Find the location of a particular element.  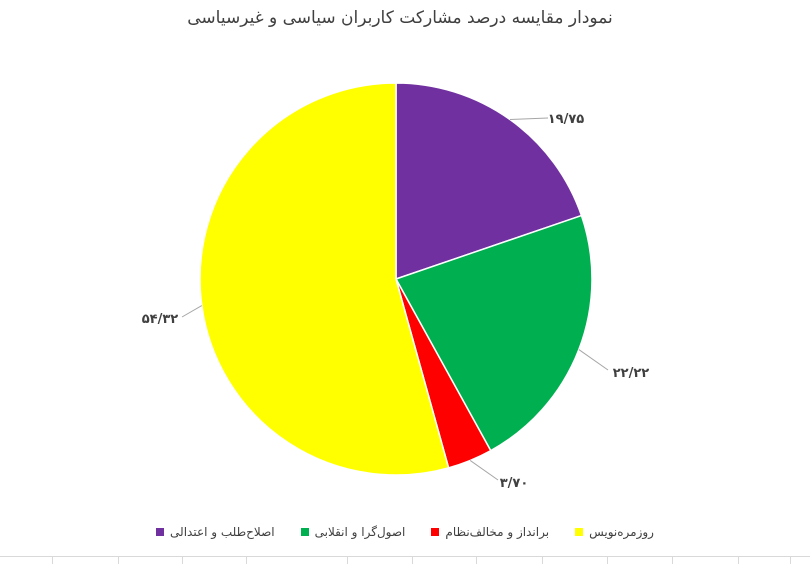

pie-slice-purple is located at coordinates (489, 181).